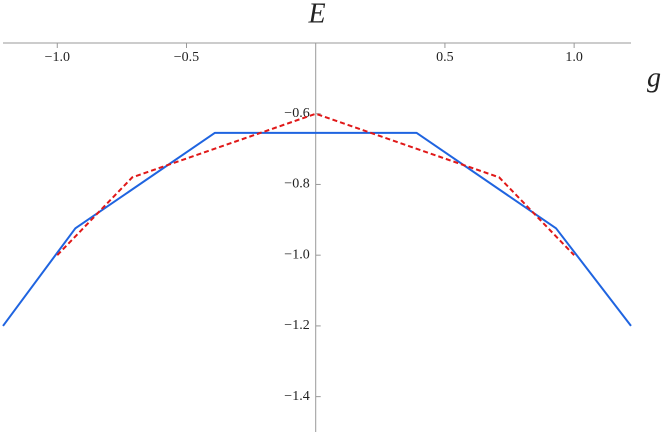 This screenshot has height=434, width=664. Describe the element at coordinates (574, 57) in the screenshot. I see `x-tick-label: 1.0` at that location.